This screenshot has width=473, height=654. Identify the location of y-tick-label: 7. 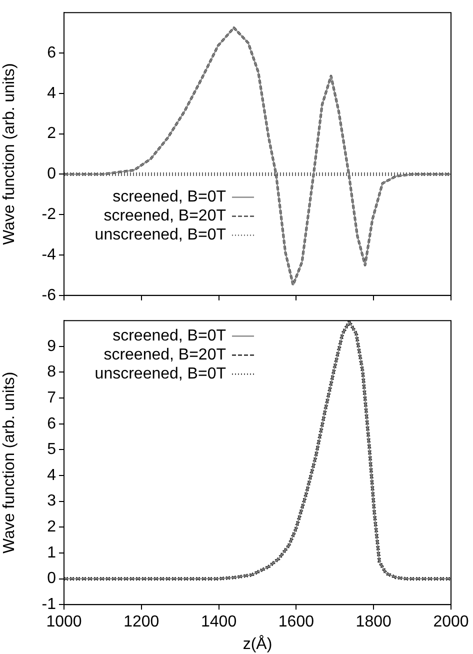
(51, 397).